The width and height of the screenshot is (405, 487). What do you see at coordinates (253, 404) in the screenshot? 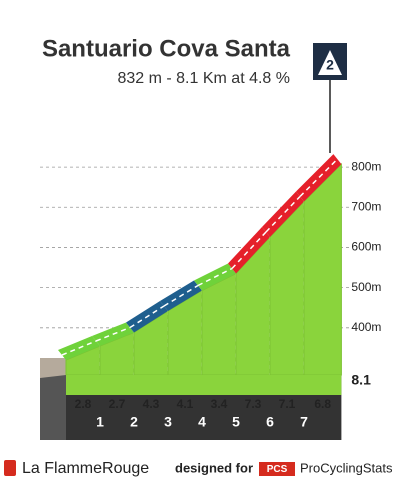
I see `gradient-label: 7.3` at bounding box center [253, 404].